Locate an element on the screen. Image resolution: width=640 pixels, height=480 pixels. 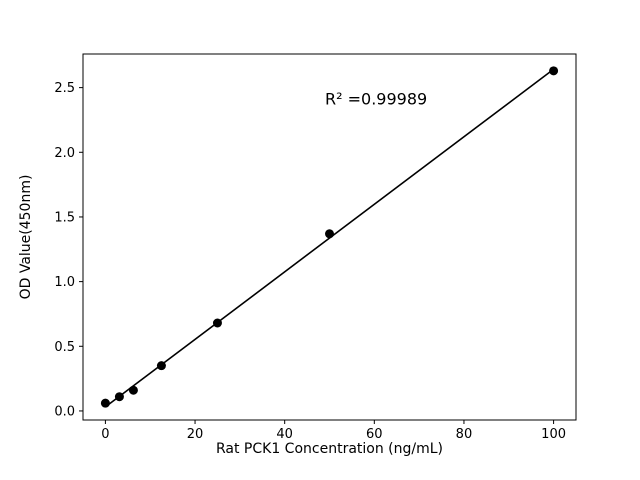
x-tick-label: 0 is located at coordinates (105, 434).